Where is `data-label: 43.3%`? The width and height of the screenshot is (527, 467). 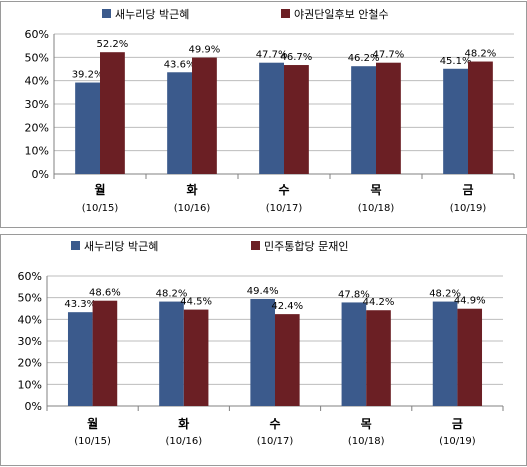 data-label: 43.3% is located at coordinates (80, 304).